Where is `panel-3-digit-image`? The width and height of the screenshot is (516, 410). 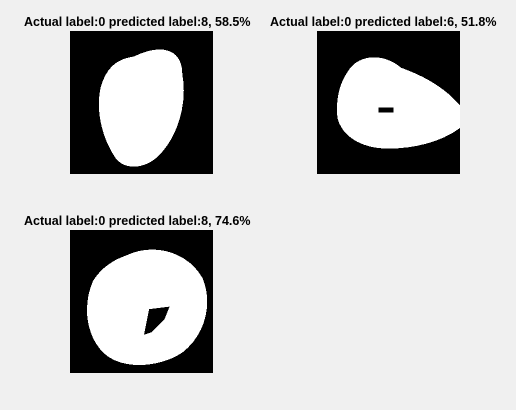 panel-3-digit-image is located at coordinates (141, 301).